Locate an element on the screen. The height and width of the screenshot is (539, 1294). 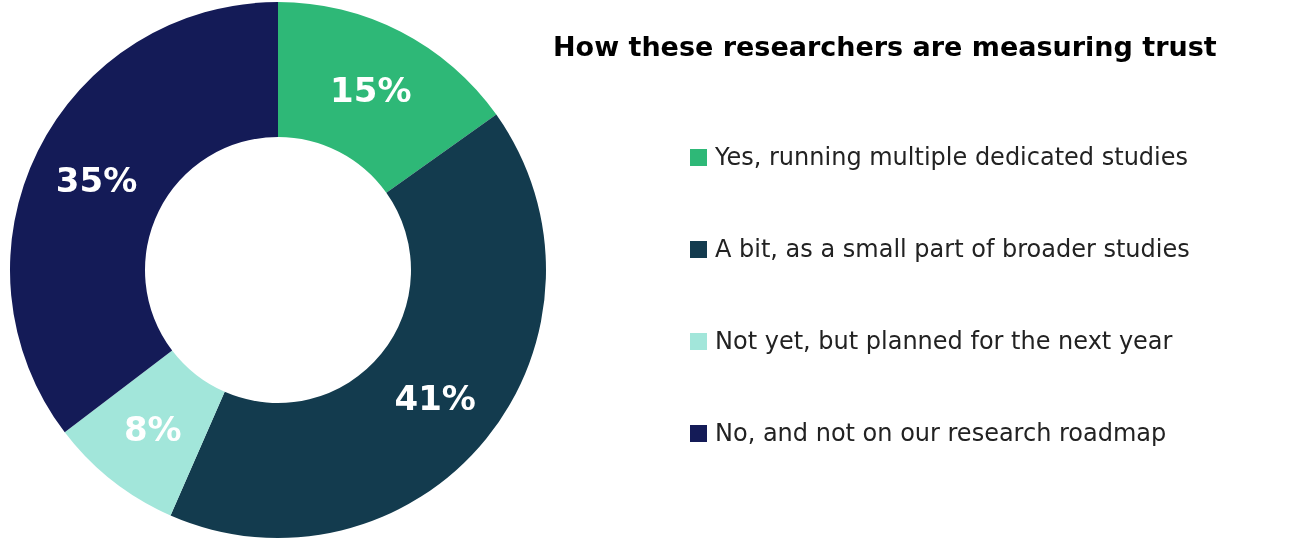
legend-label: A bit, as a small part of broader studies is located at coordinates (952, 249).